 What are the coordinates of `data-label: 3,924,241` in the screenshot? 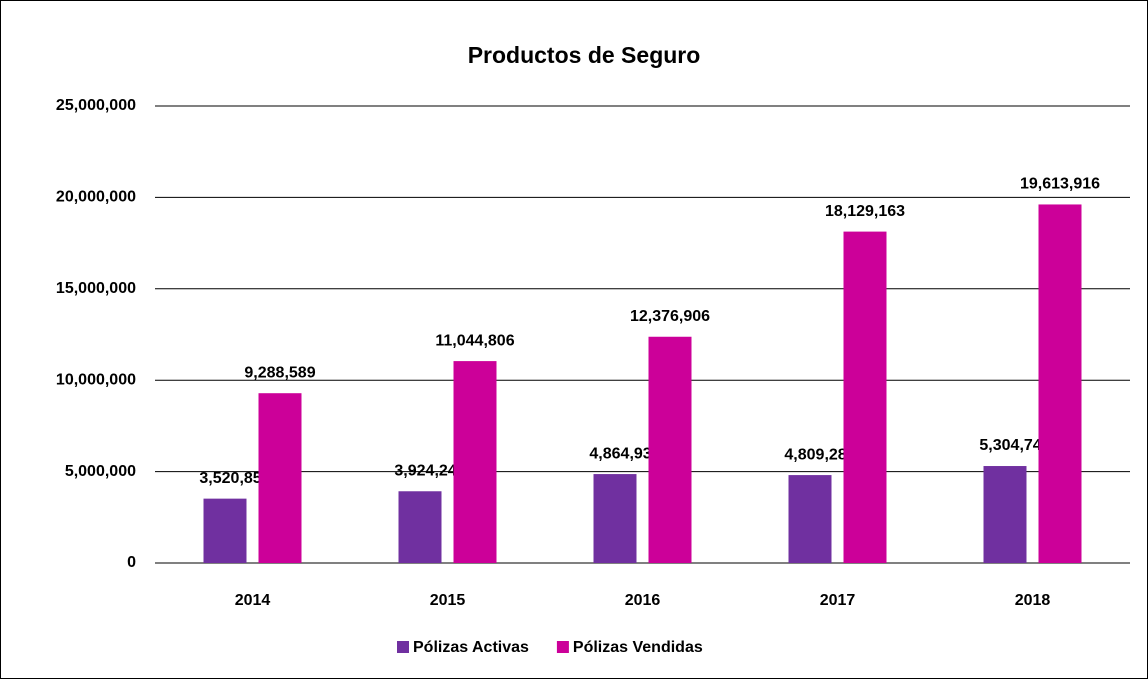 It's located at (429, 470).